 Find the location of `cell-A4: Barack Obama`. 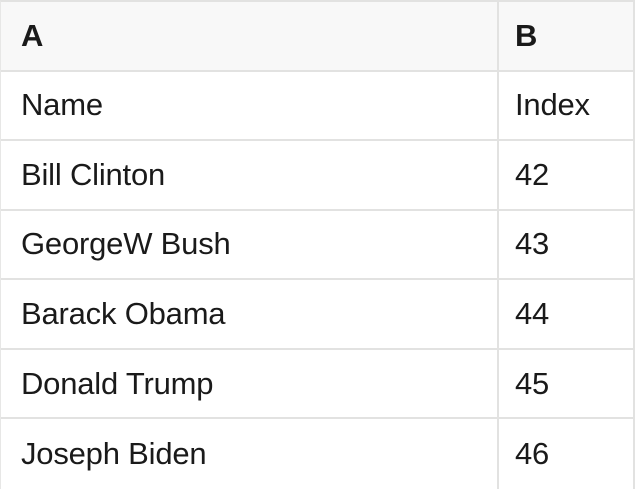

cell-A4: Barack Obama is located at coordinates (249, 315).